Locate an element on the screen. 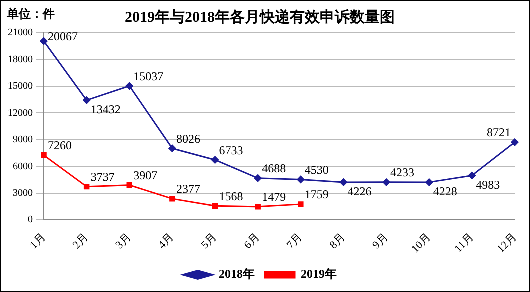 This screenshot has width=530, height=292. y-tick-label: 0 is located at coordinates (30, 220).